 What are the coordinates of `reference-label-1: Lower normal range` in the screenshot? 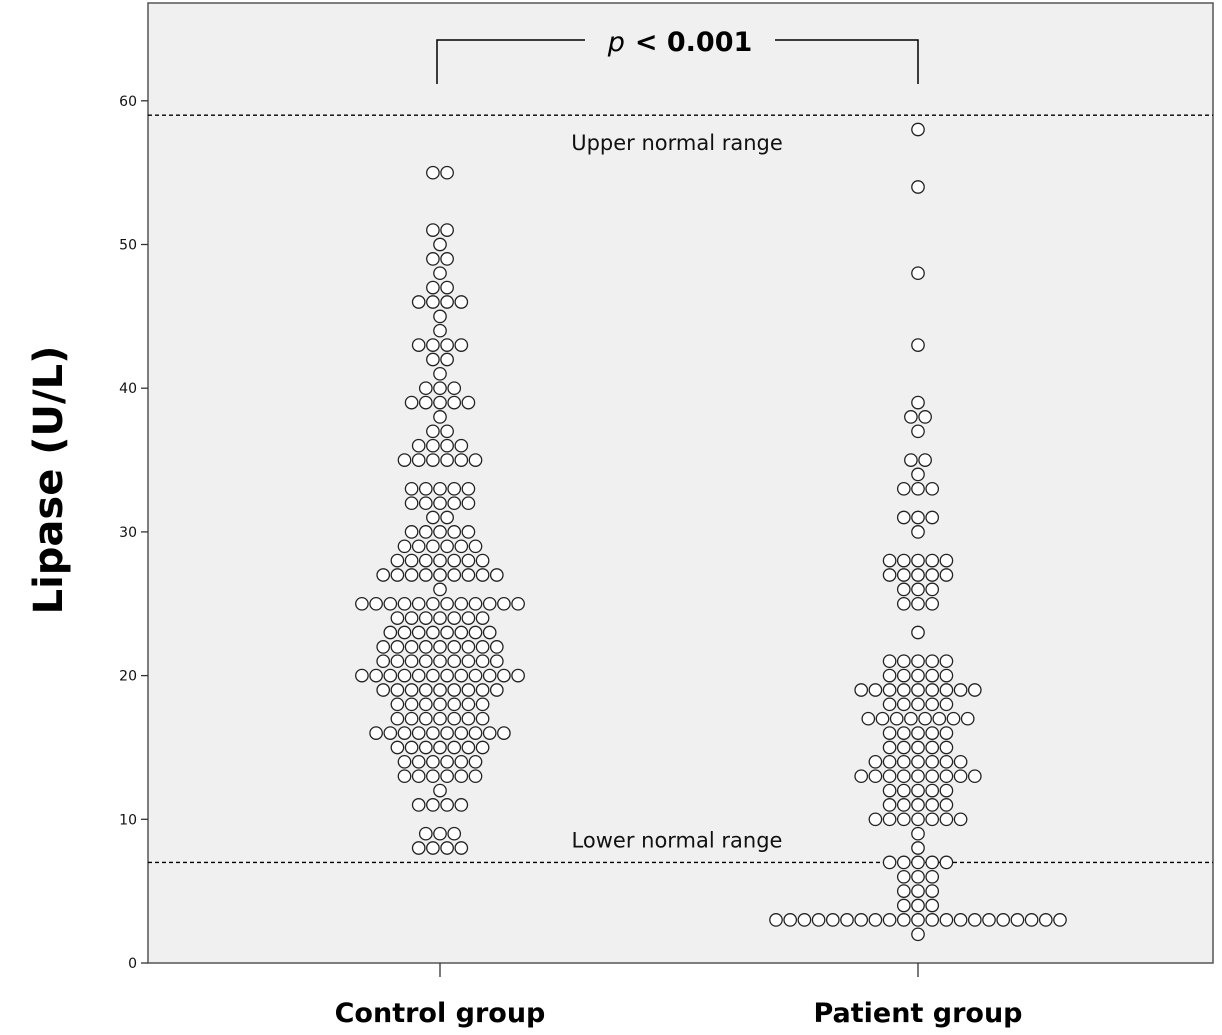 It's located at (677, 840).